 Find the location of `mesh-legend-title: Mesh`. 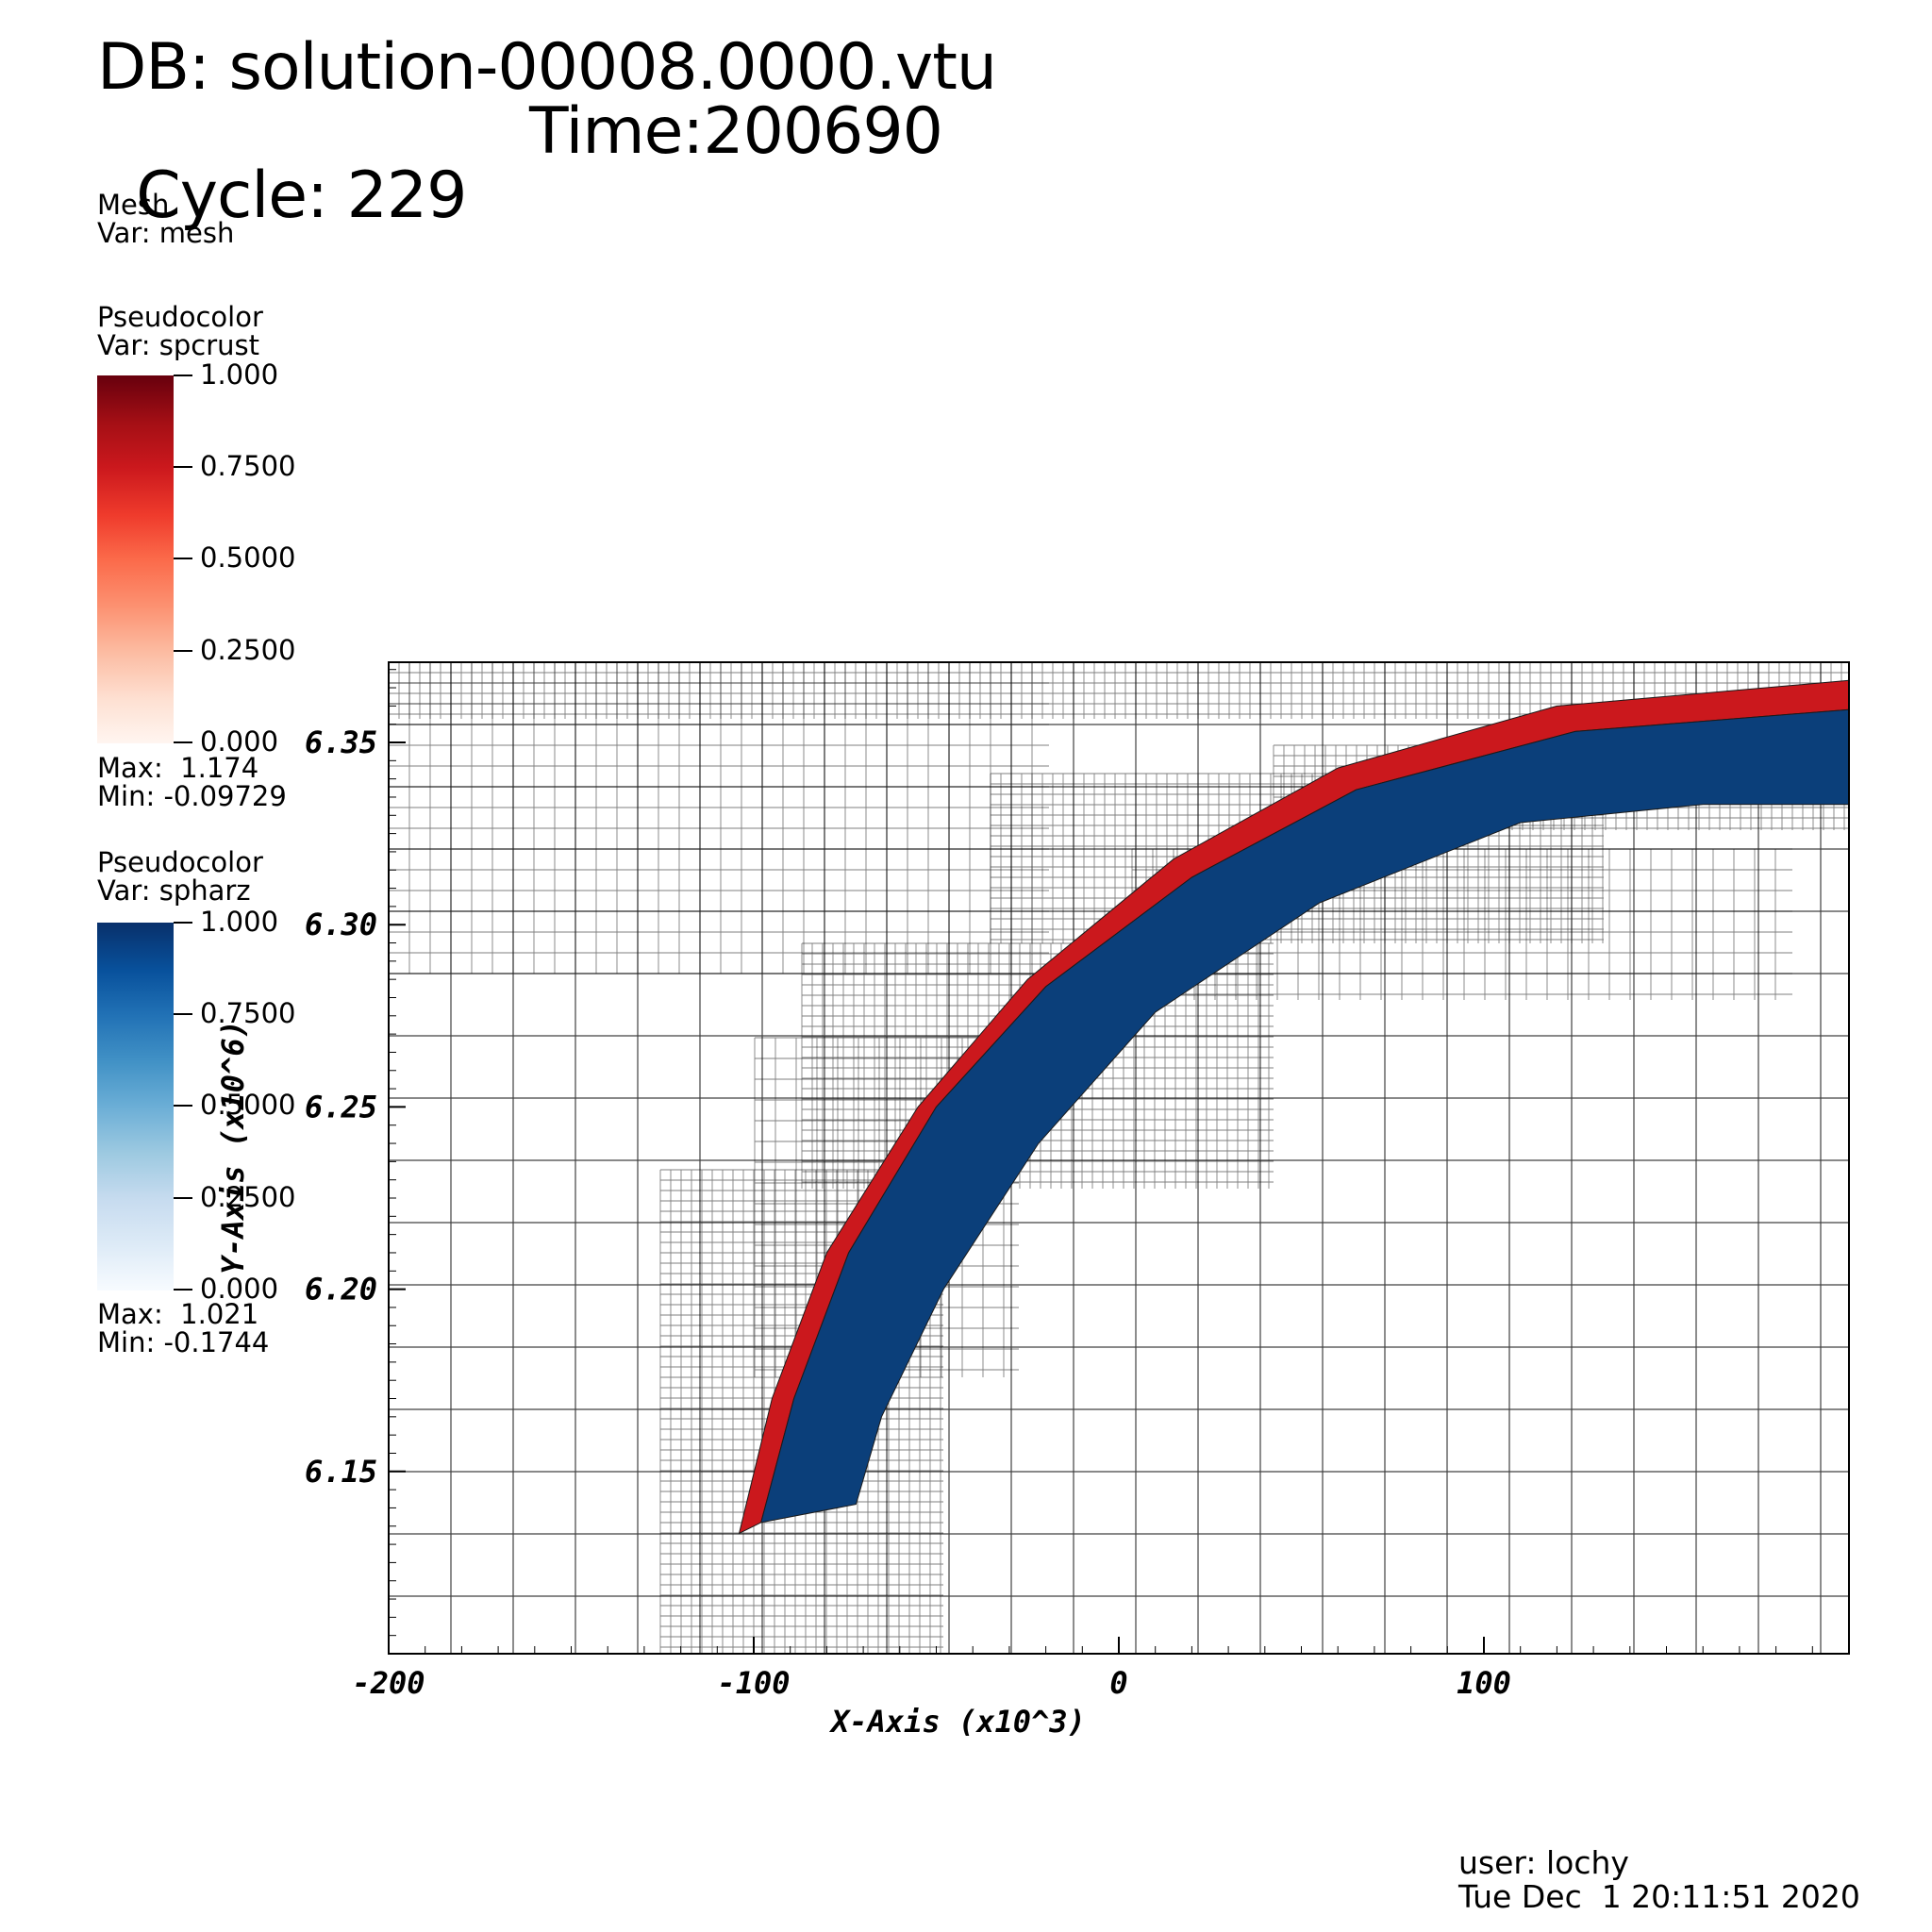

mesh-legend-title: Mesh is located at coordinates (133, 205).